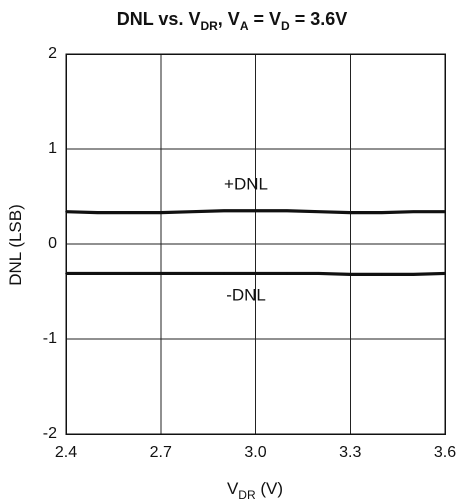  I want to click on chart-title: DNL vs. VDR, VA = VD = 3.6V, so click(232, 21).